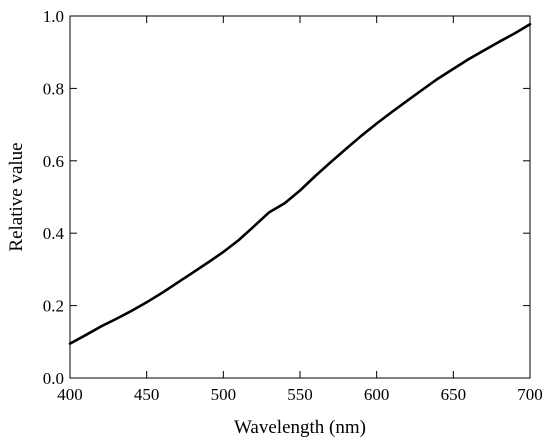 Image resolution: width=550 pixels, height=443 pixels. What do you see at coordinates (54, 233) in the screenshot?
I see `y-tick-label: 0.4` at bounding box center [54, 233].